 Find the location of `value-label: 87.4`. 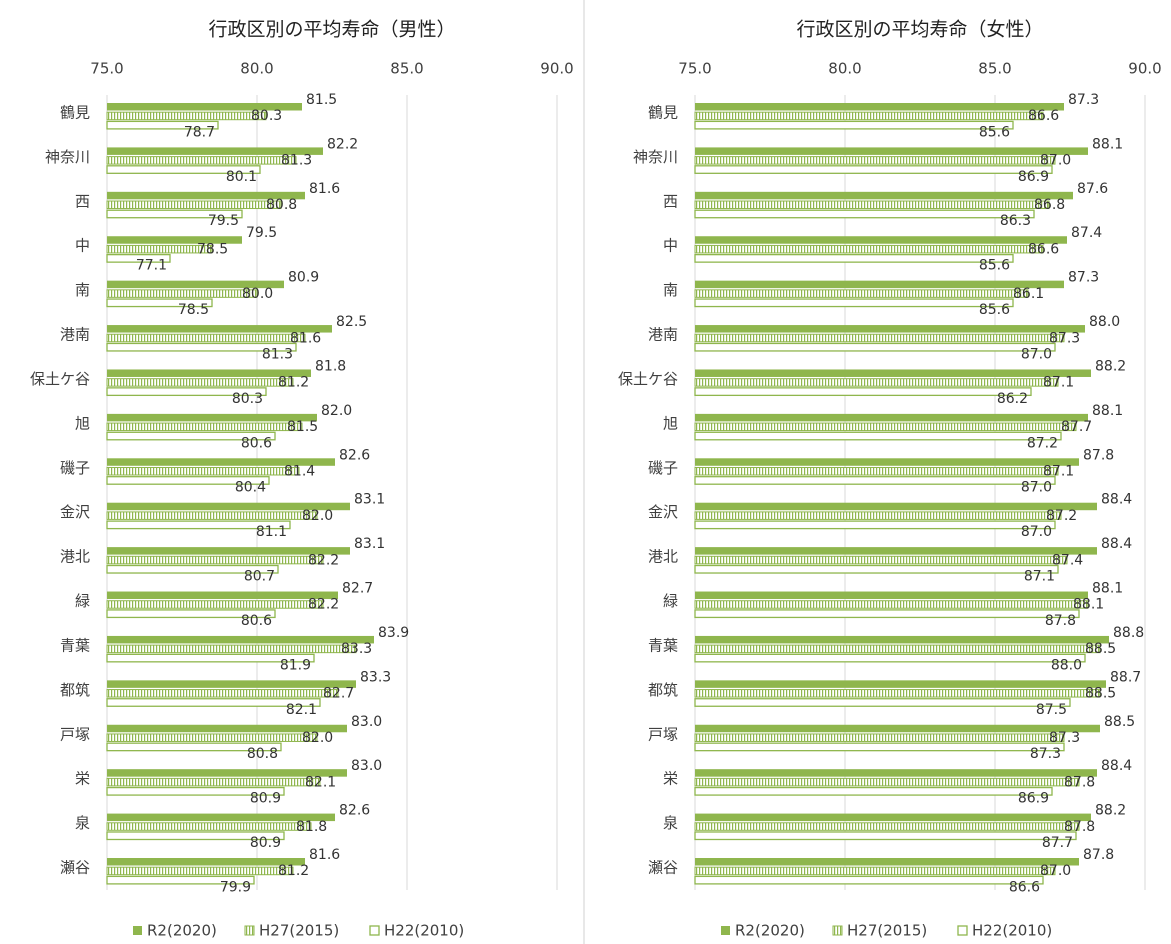

value-label: 87.4 is located at coordinates (1067, 560).